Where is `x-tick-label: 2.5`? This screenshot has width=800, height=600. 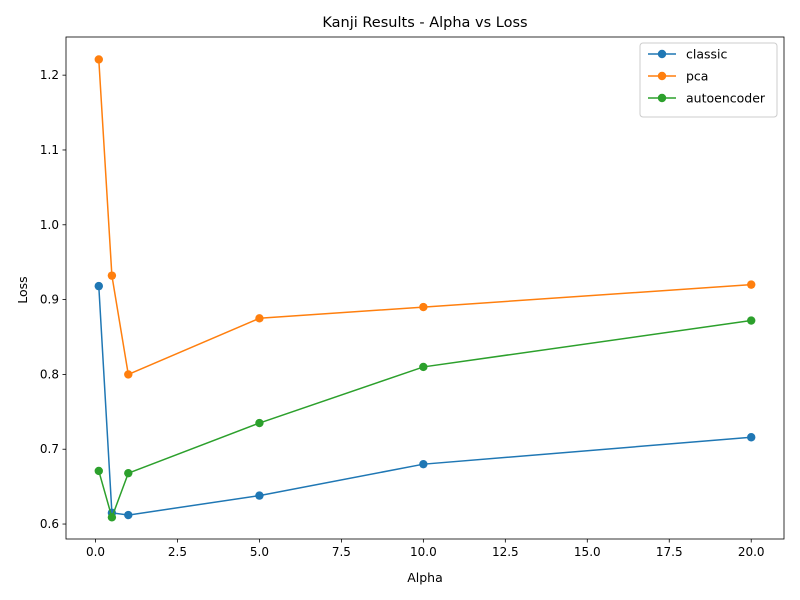 x-tick-label: 2.5 is located at coordinates (177, 552).